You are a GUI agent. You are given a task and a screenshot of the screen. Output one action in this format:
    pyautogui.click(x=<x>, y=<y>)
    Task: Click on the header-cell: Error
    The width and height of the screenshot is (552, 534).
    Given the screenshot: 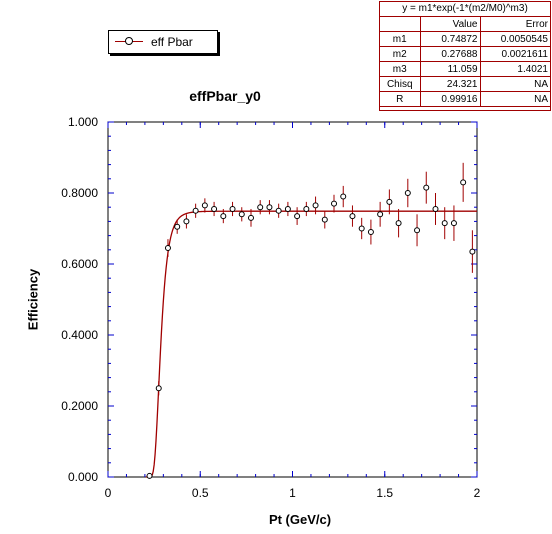 What is the action you would take?
    pyautogui.click(x=514, y=24)
    